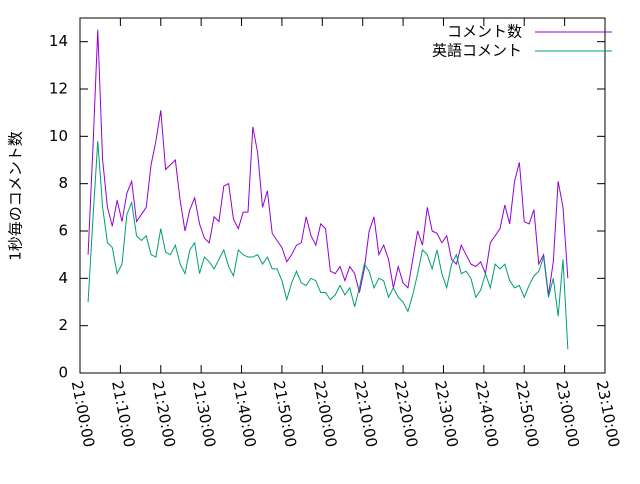  I want to click on y-tick-label: 10, so click(58, 136).